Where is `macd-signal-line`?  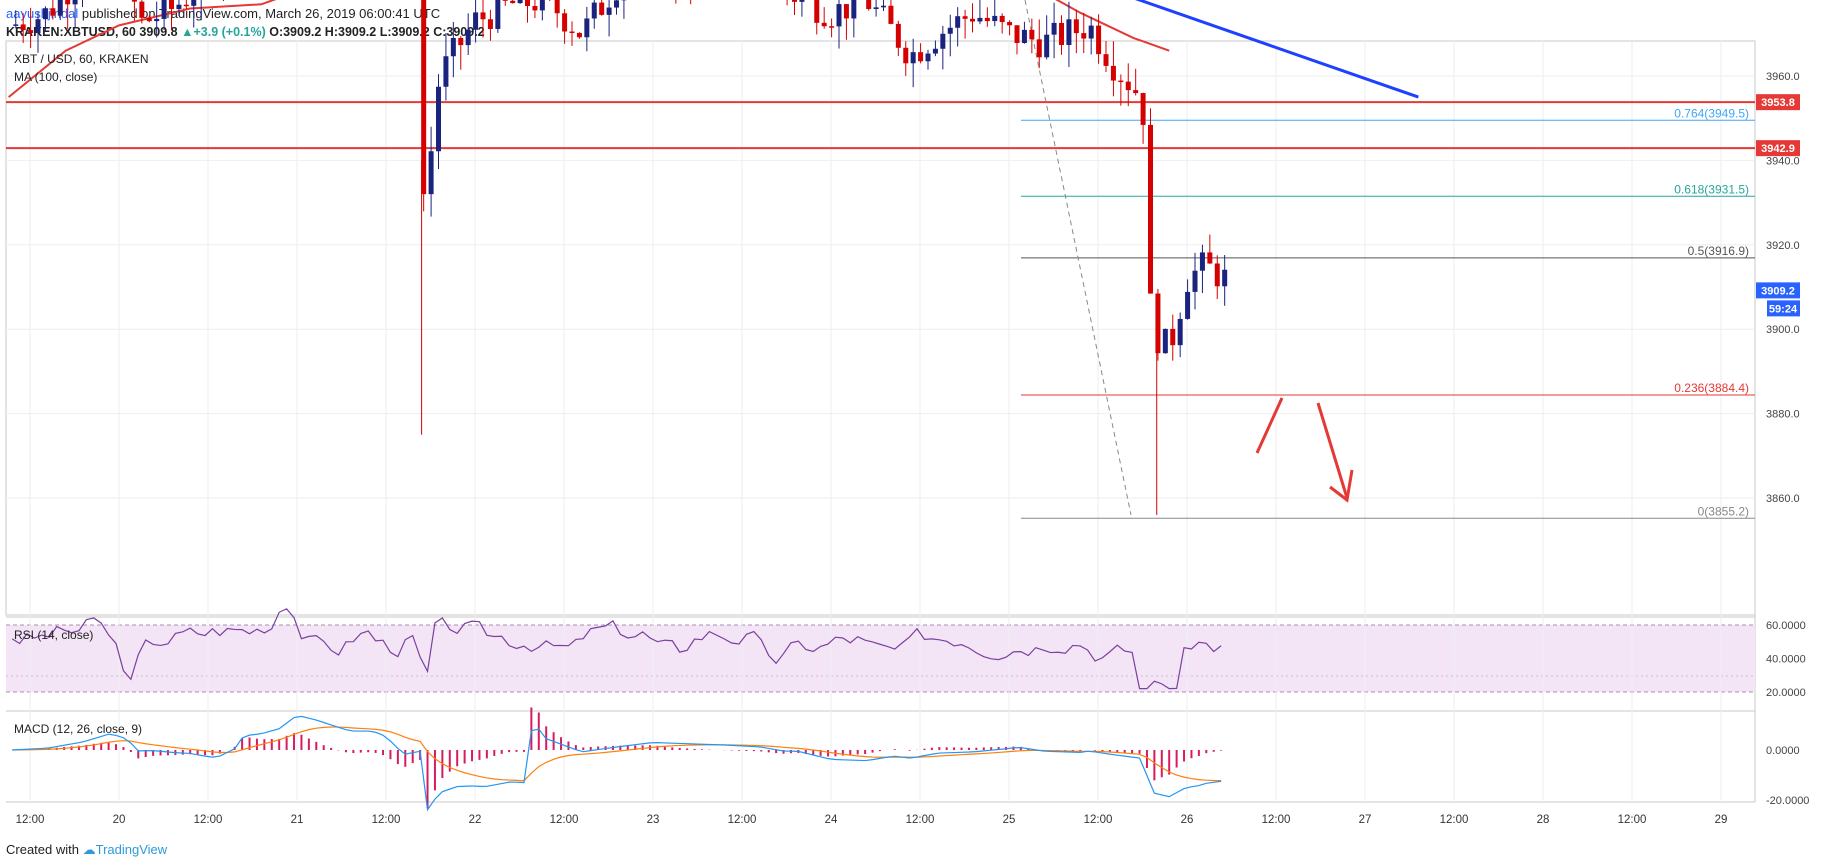
macd-signal-line is located at coordinates (617, 754).